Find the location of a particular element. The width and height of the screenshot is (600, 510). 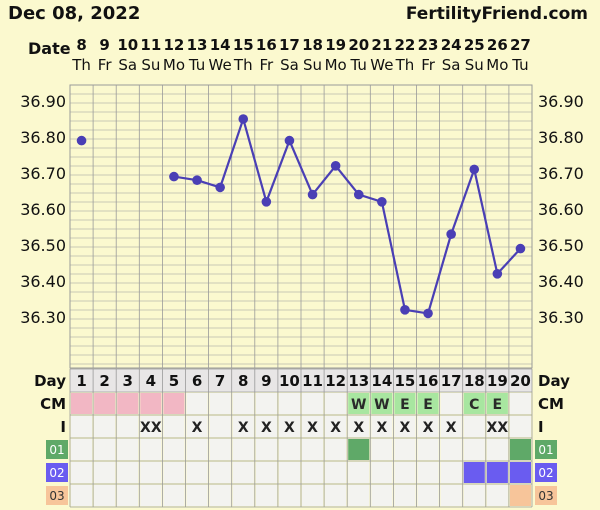

chart-date: Dec 08, 2022 is located at coordinates (74, 13).